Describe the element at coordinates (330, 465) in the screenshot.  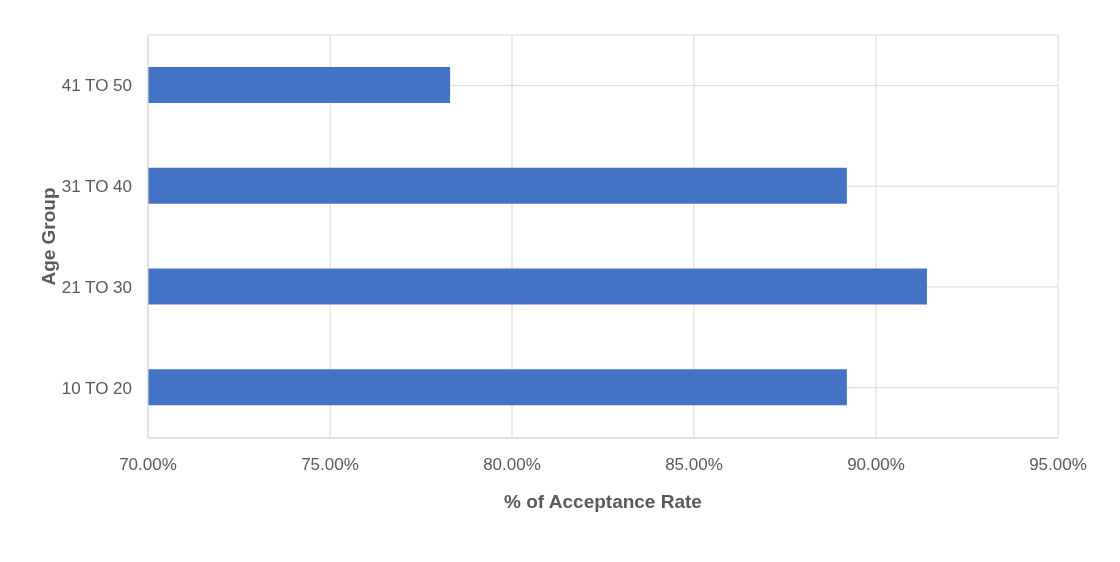
I see `x-tick-label: 75.00%` at that location.